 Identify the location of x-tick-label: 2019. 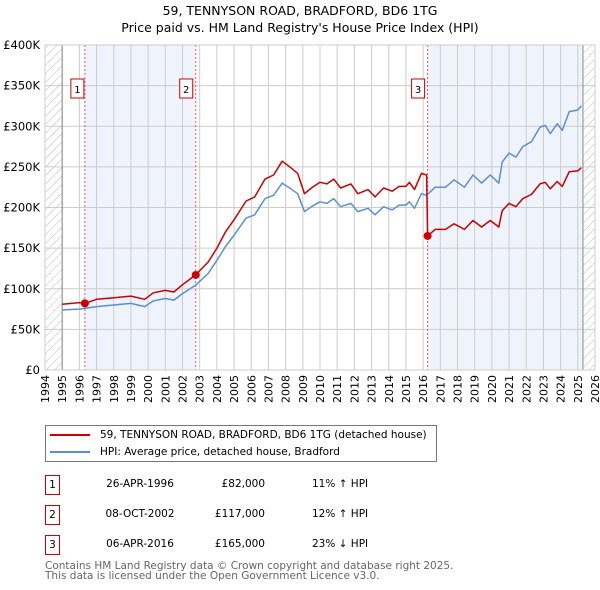
(475, 389).